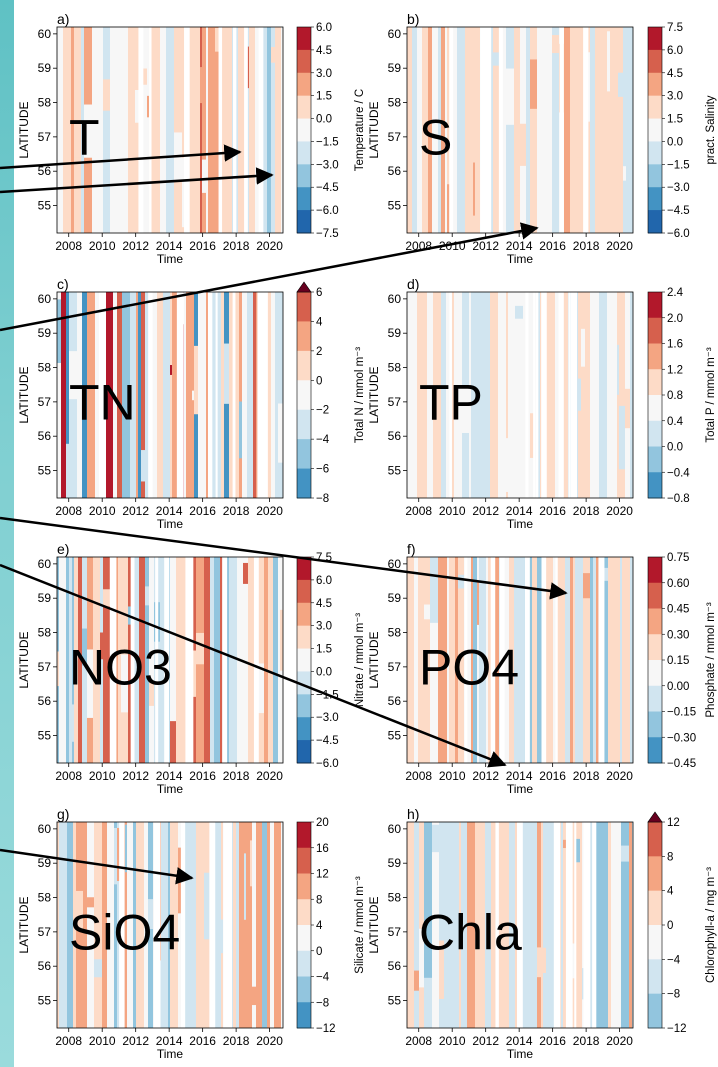 This screenshot has width=718, height=1067. What do you see at coordinates (45, 34) in the screenshot?
I see `y-tick-label: 60` at bounding box center [45, 34].